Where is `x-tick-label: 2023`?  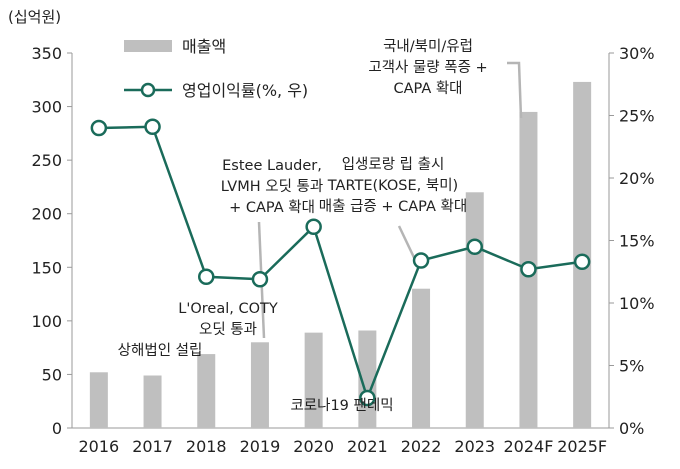
x-tick-label: 2023 is located at coordinates (474, 446).